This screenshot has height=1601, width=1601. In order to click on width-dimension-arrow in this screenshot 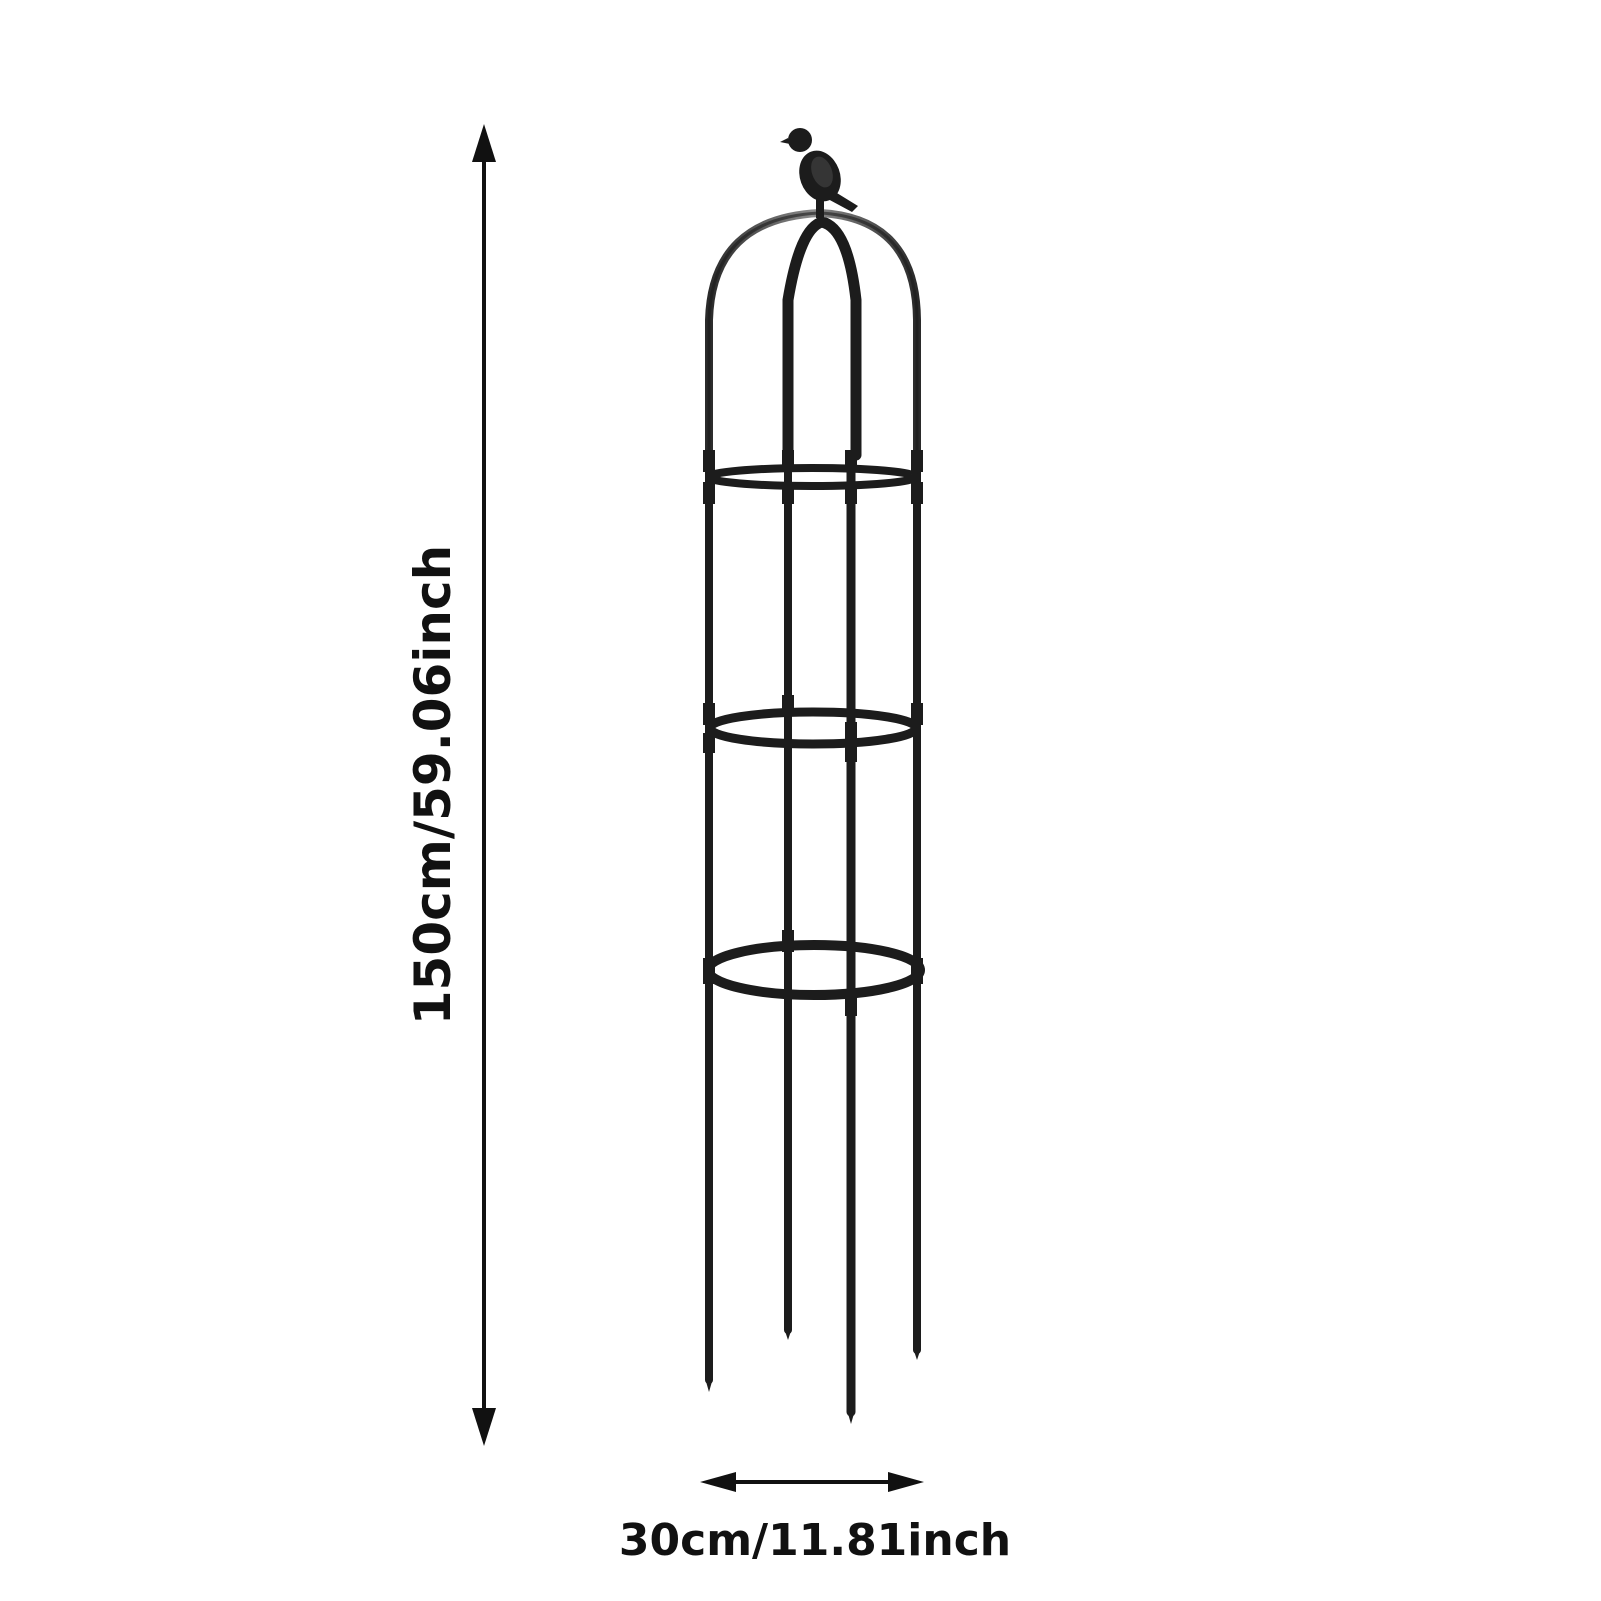, I will do `click(812, 1482)`.